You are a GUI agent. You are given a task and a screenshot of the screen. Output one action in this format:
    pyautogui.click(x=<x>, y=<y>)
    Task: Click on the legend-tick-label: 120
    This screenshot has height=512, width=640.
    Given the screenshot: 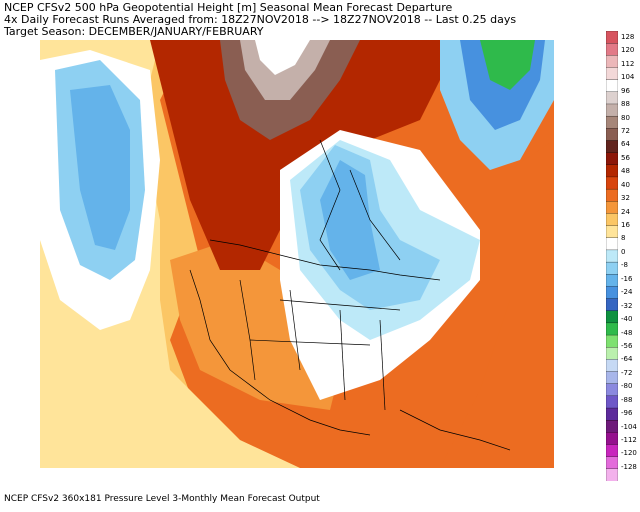 What is the action you would take?
    pyautogui.click(x=628, y=50)
    